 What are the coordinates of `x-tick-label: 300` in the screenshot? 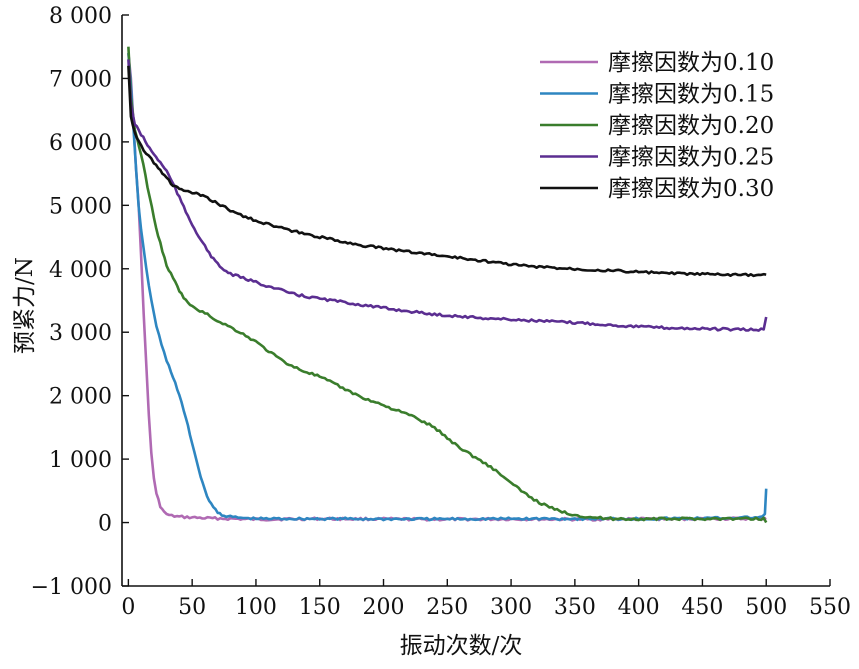 It's located at (511, 607).